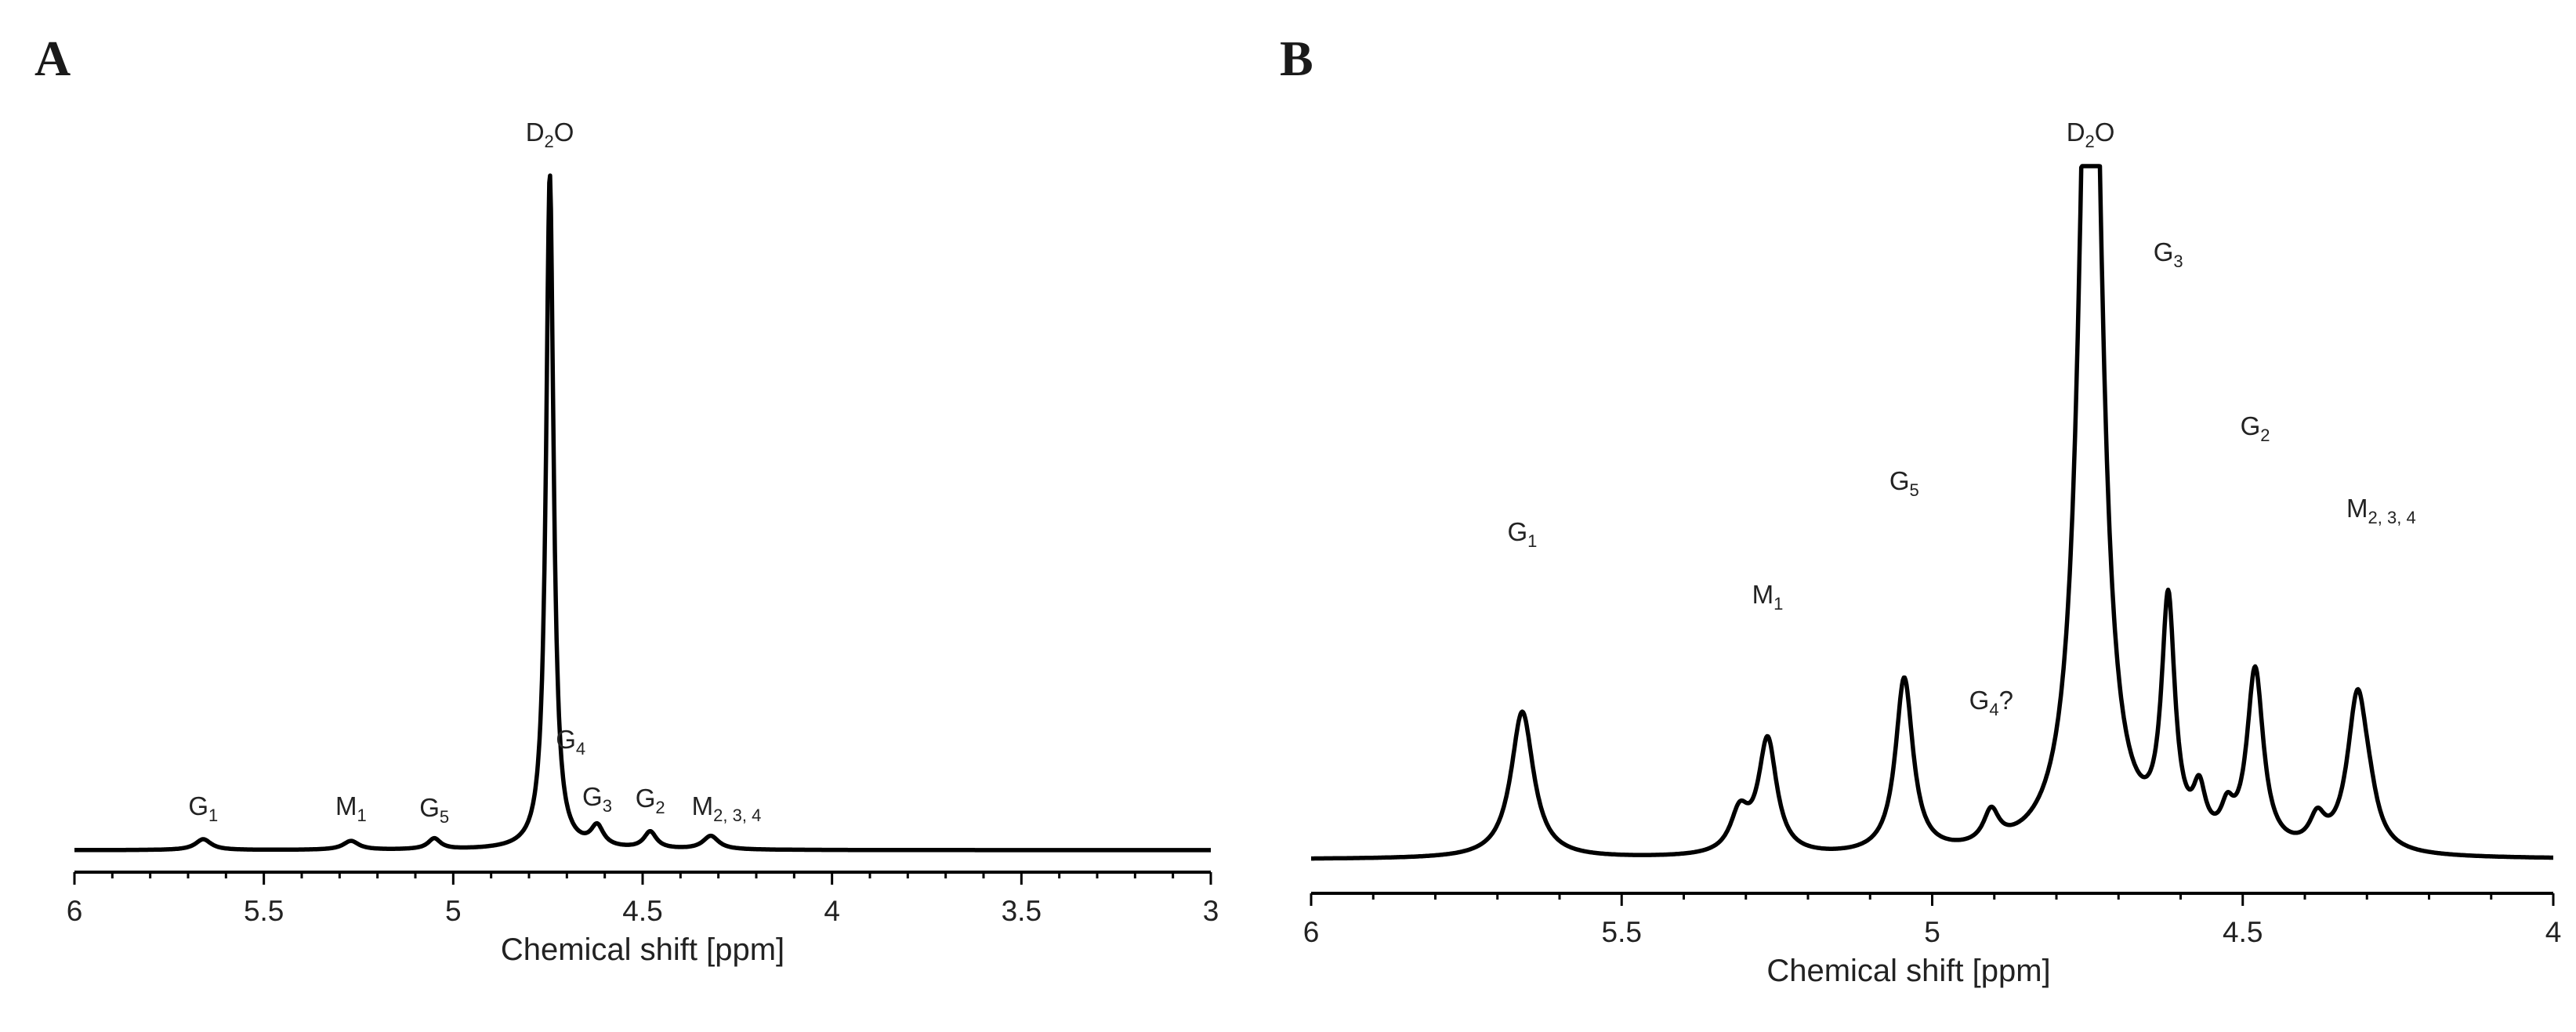  What do you see at coordinates (52, 59) in the screenshot?
I see `panel-letter-a: A` at bounding box center [52, 59].